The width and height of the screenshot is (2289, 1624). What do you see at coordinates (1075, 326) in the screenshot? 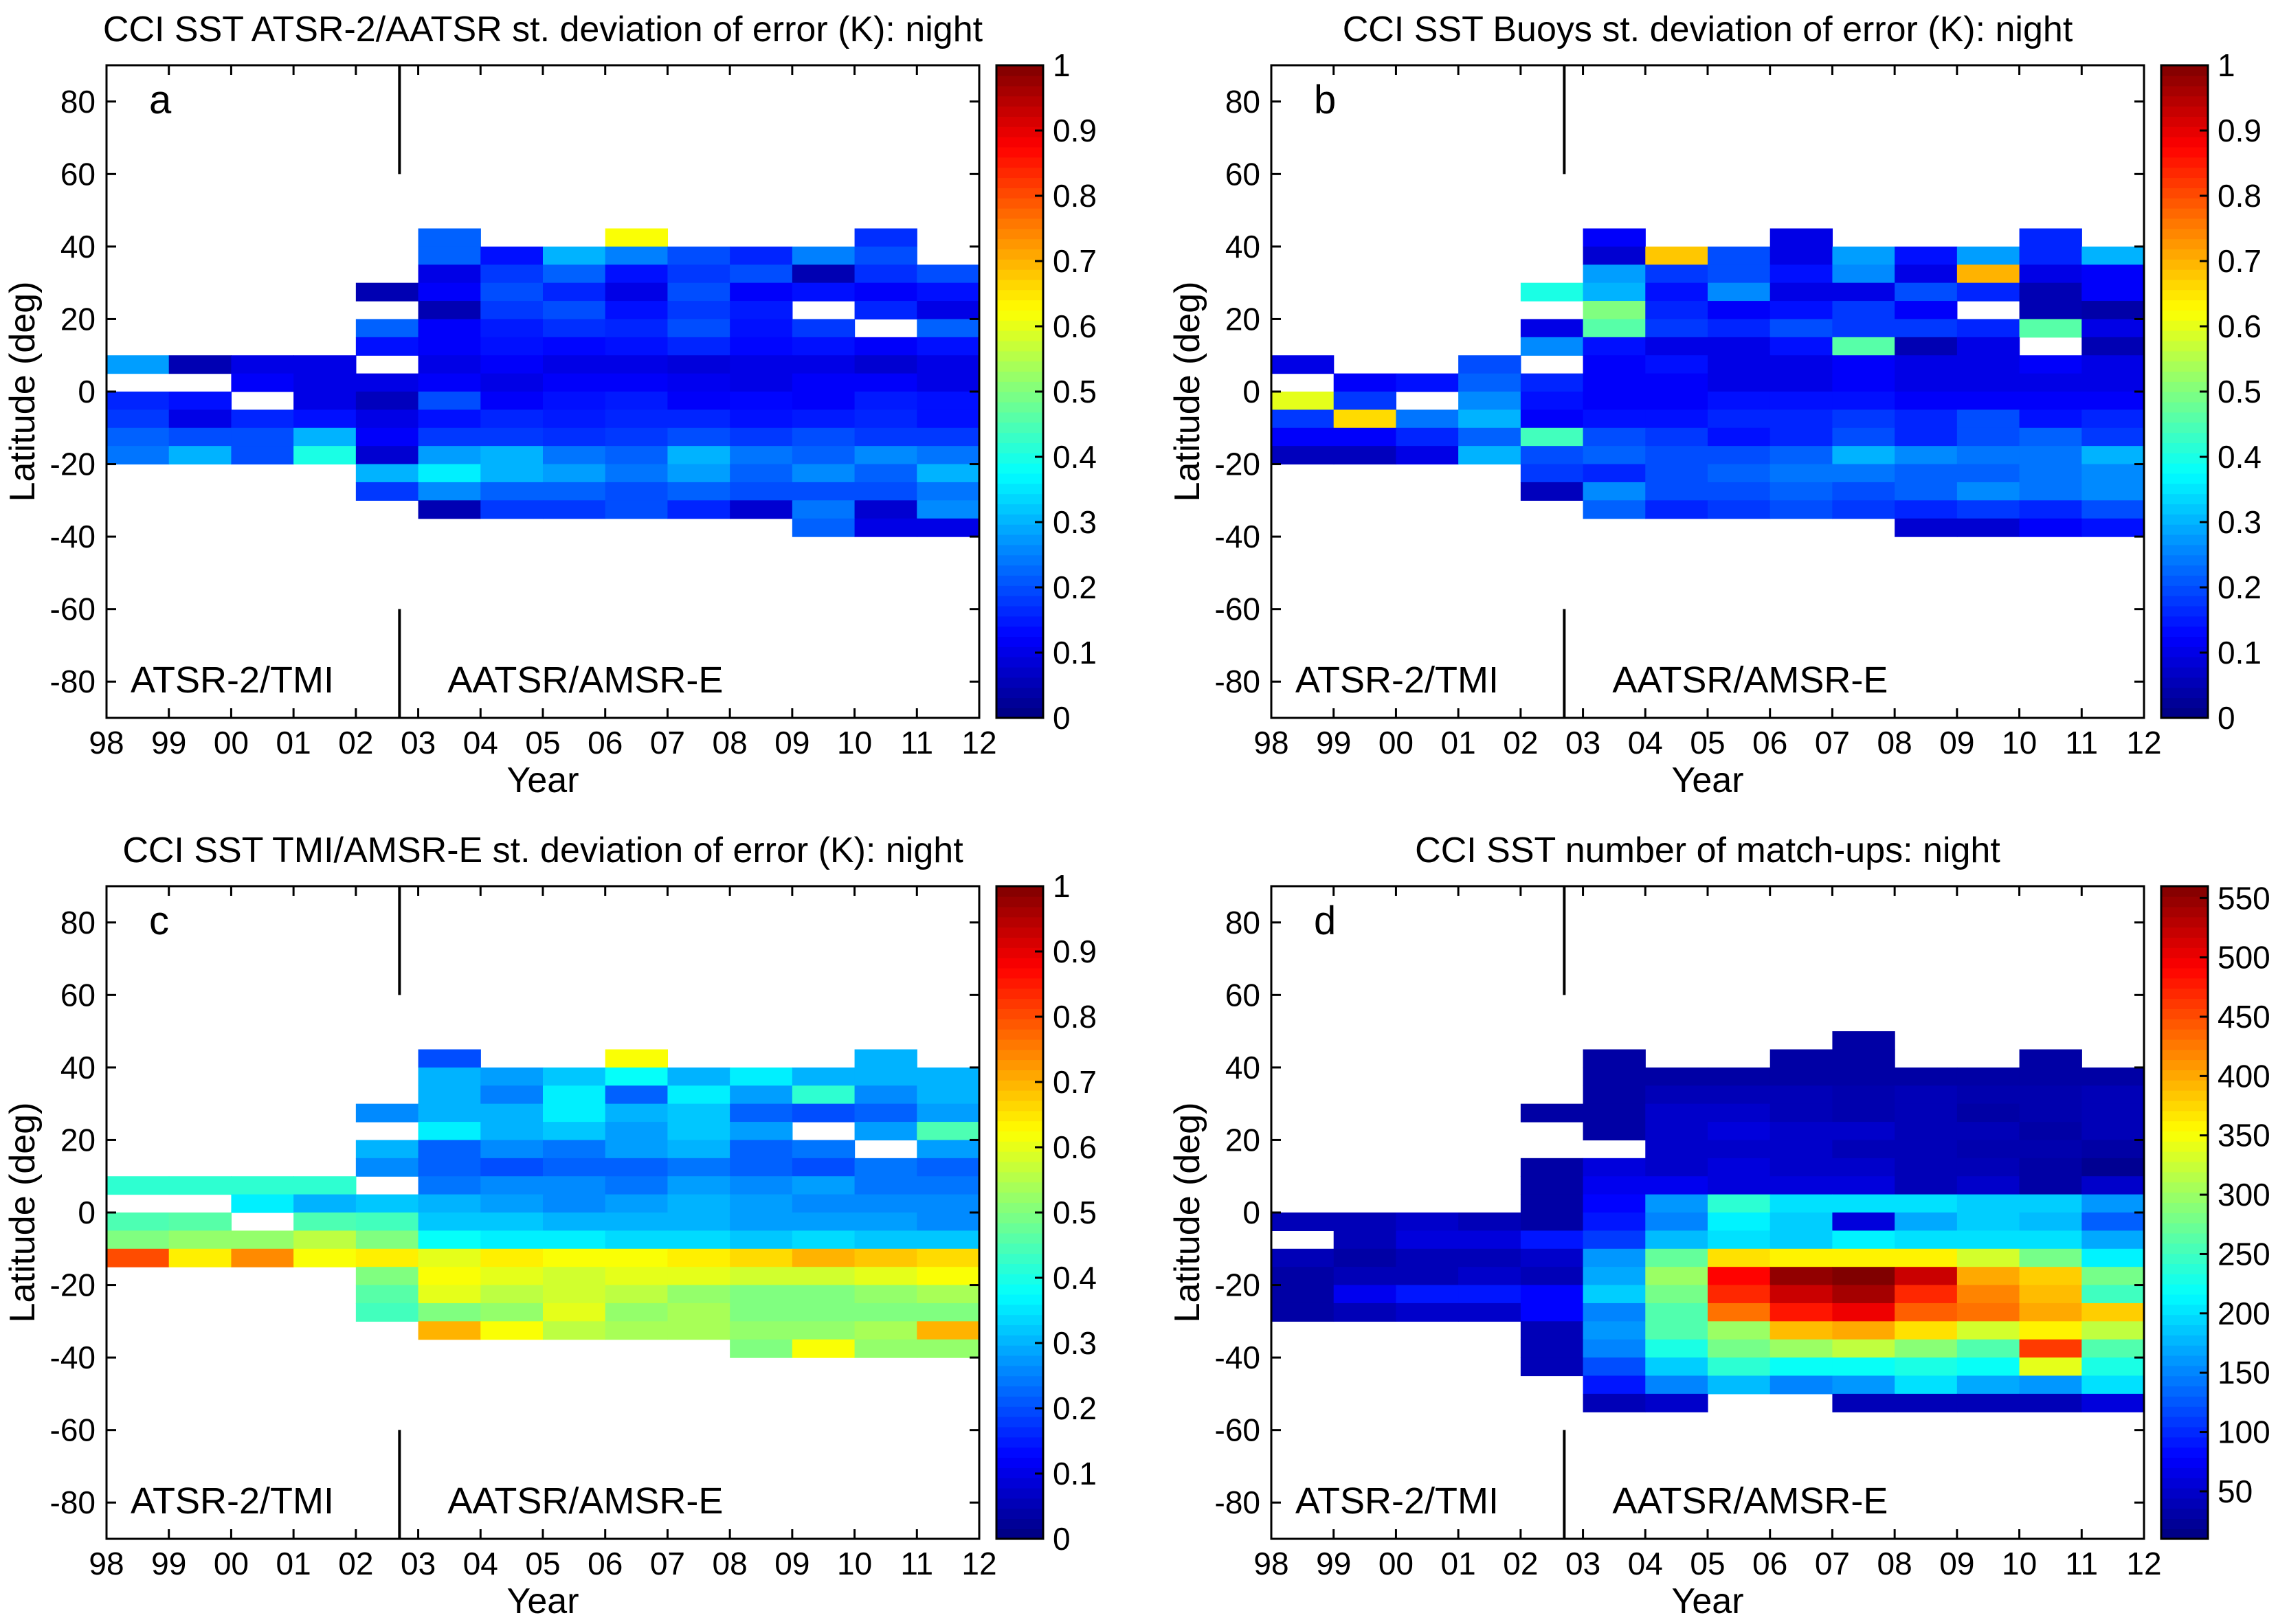
I see `colorbar-tick-label: 0.6` at bounding box center [1075, 326].